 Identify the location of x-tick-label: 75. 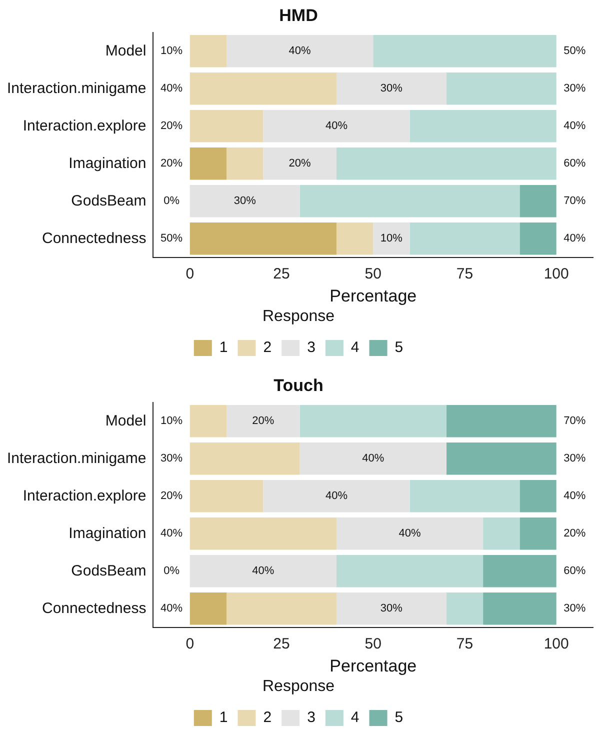
(465, 274).